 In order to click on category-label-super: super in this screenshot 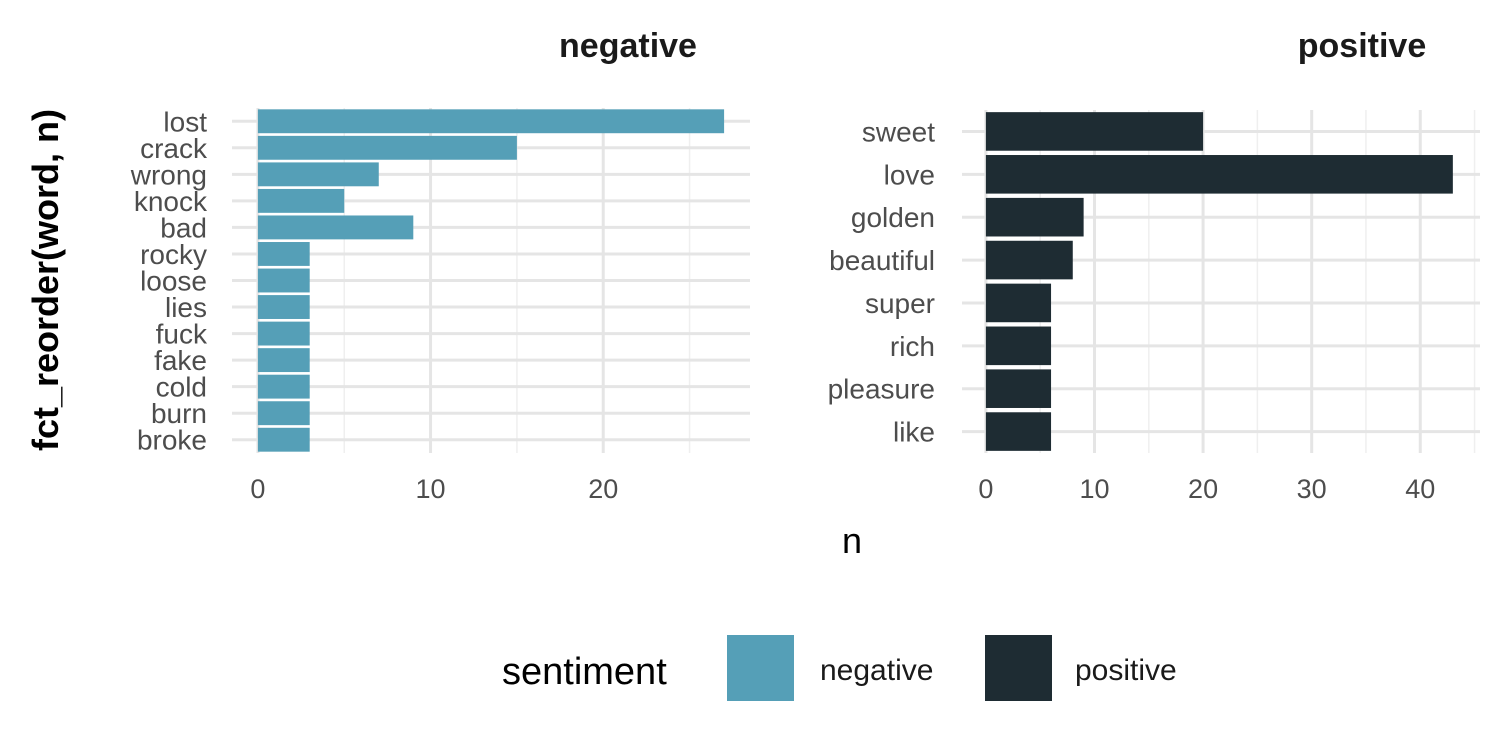, I will do `click(900, 303)`.